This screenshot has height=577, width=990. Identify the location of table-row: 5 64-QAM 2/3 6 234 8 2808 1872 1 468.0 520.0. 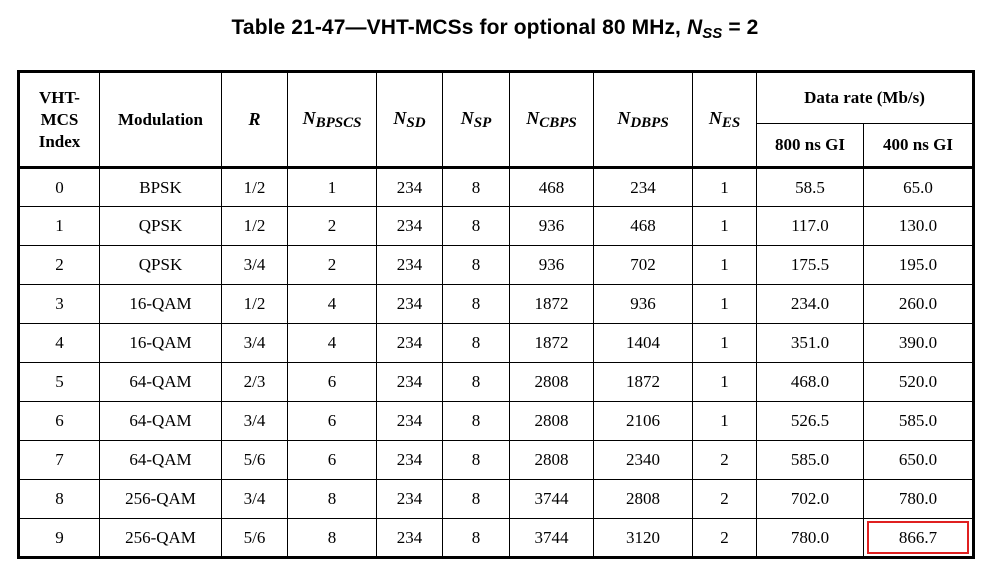
(496, 382).